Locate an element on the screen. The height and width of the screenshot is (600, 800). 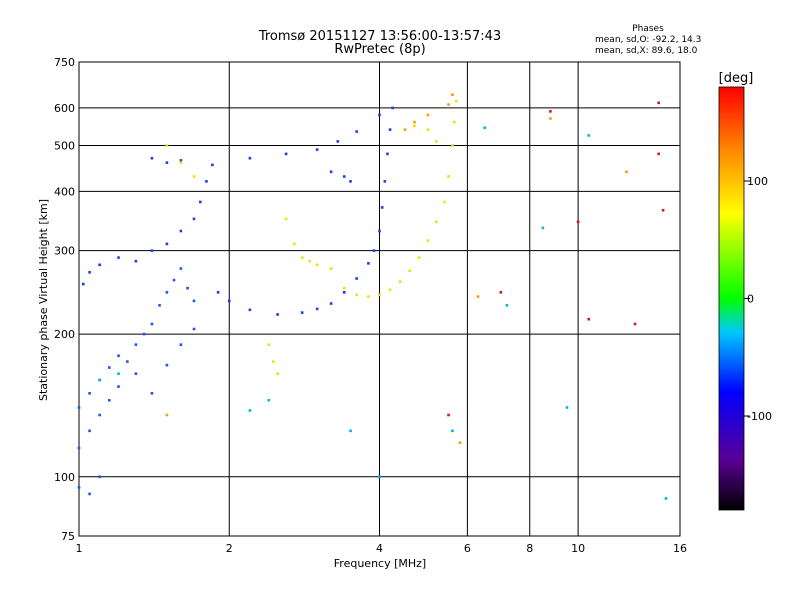
y-axis-ticks: 75 100 200 300 400 500 600 750 is located at coordinates (64, 299).